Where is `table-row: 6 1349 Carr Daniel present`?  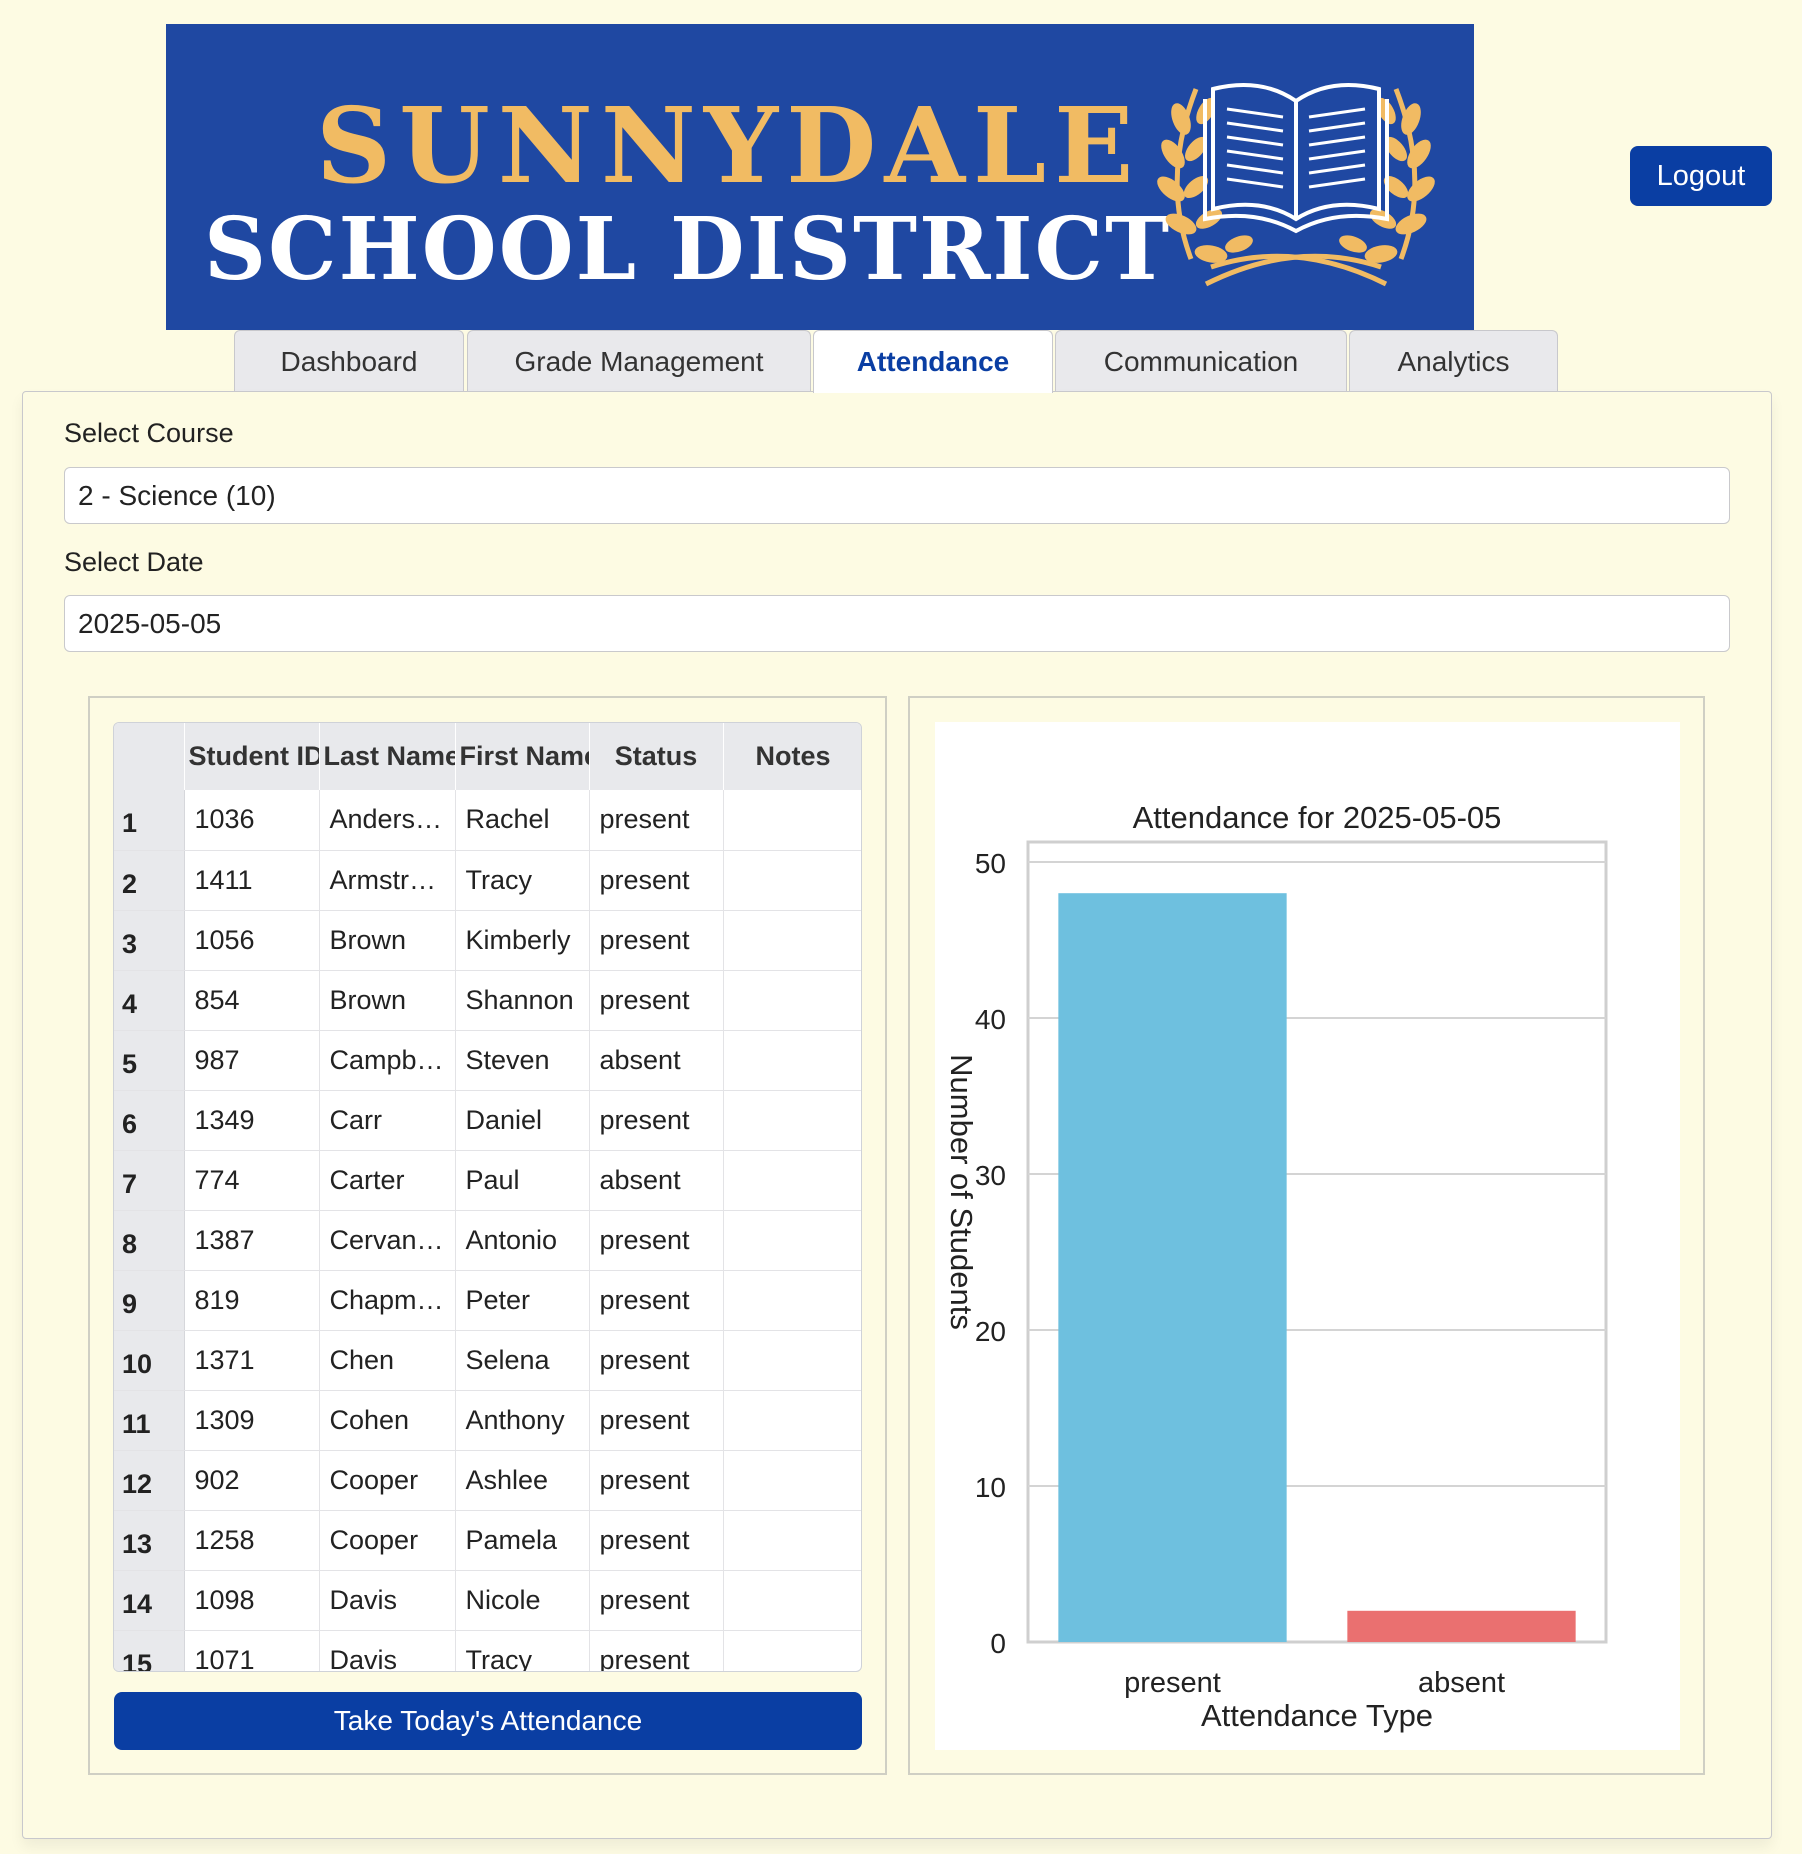 table-row: 6 1349 Carr Daniel present is located at coordinates (487, 1120).